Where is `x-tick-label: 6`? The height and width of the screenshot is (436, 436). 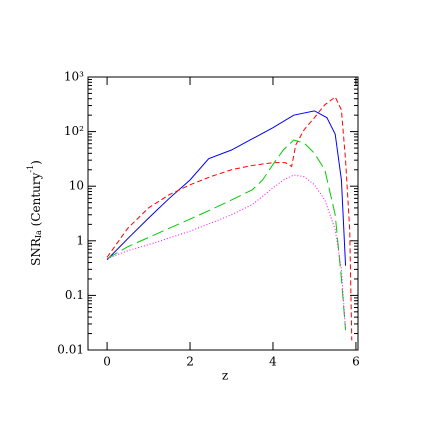 x-tick-label: 6 is located at coordinates (356, 362).